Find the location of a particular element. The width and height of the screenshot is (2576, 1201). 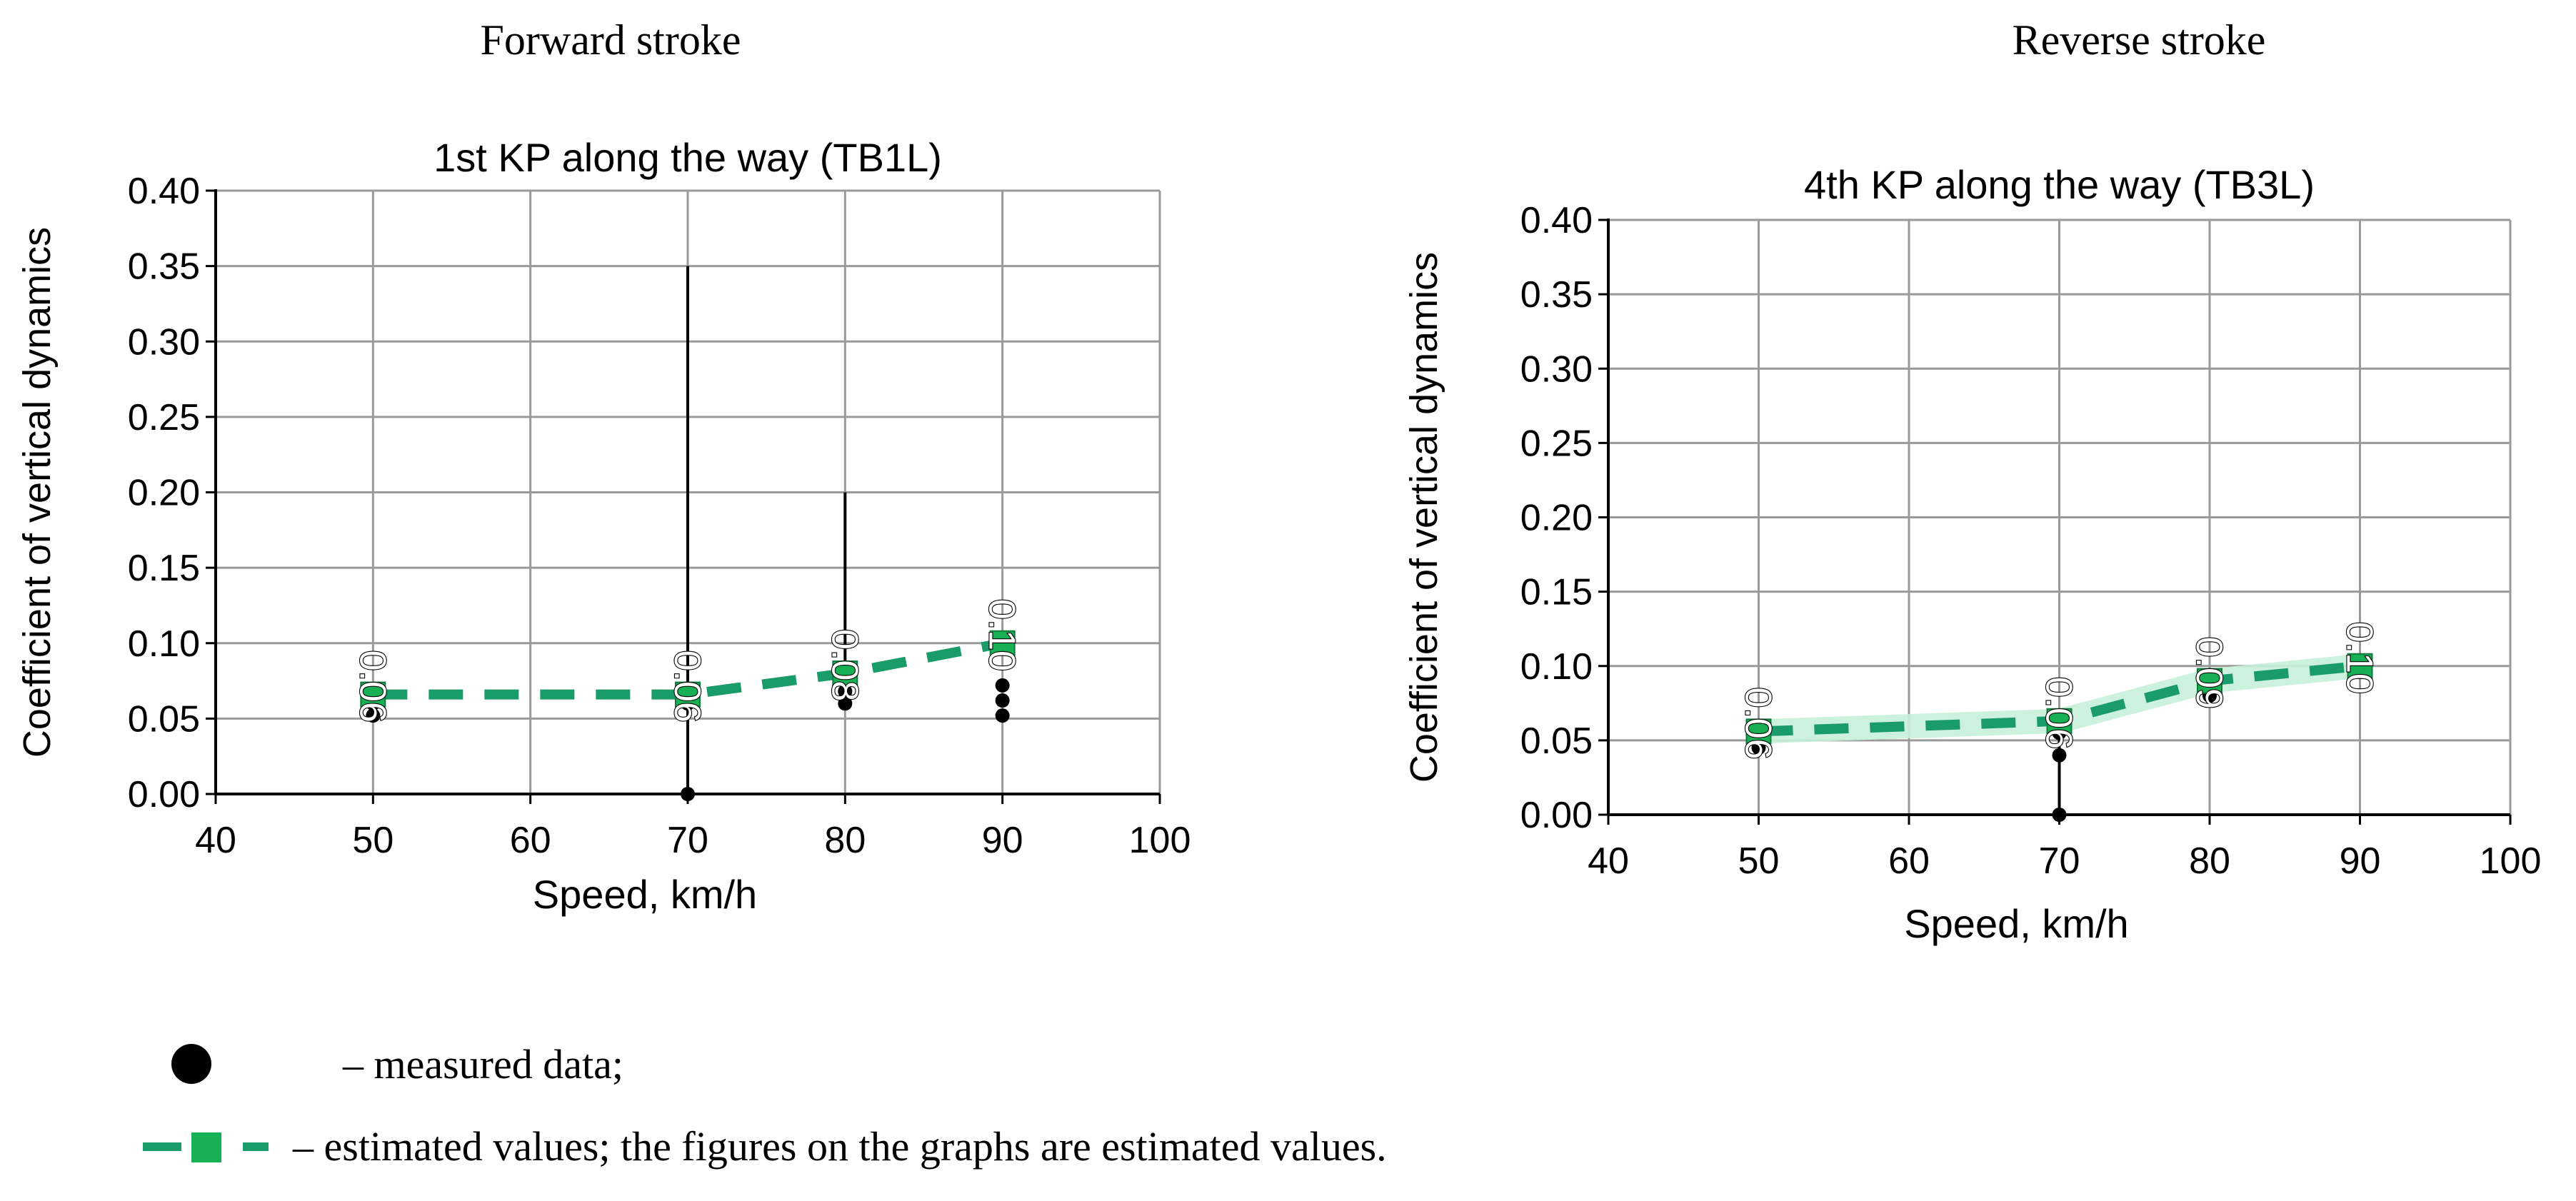

legend-measured: – measured data; is located at coordinates (376, 1064).